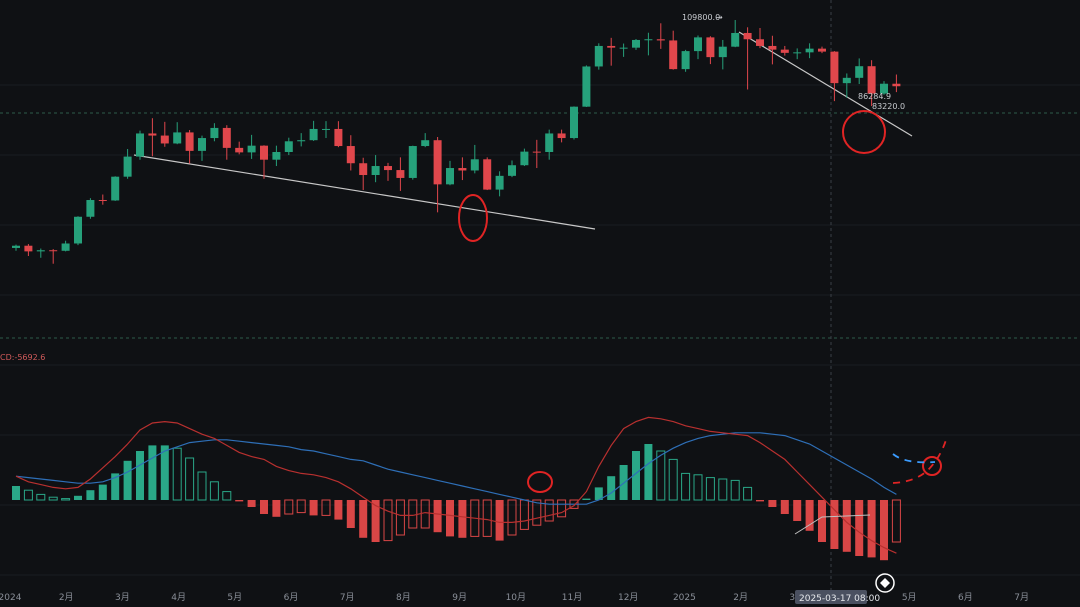 Image resolution: width=1080 pixels, height=607 pixels. What do you see at coordinates (888, 106) in the screenshot?
I see `price-label-83220: 83220.0` at bounding box center [888, 106].